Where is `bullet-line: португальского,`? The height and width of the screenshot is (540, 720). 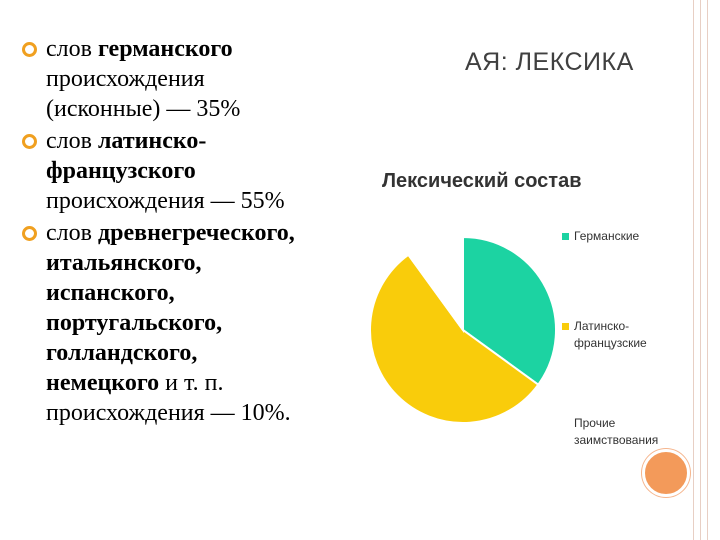
bullet-line: португальского, is located at coordinates (204, 323).